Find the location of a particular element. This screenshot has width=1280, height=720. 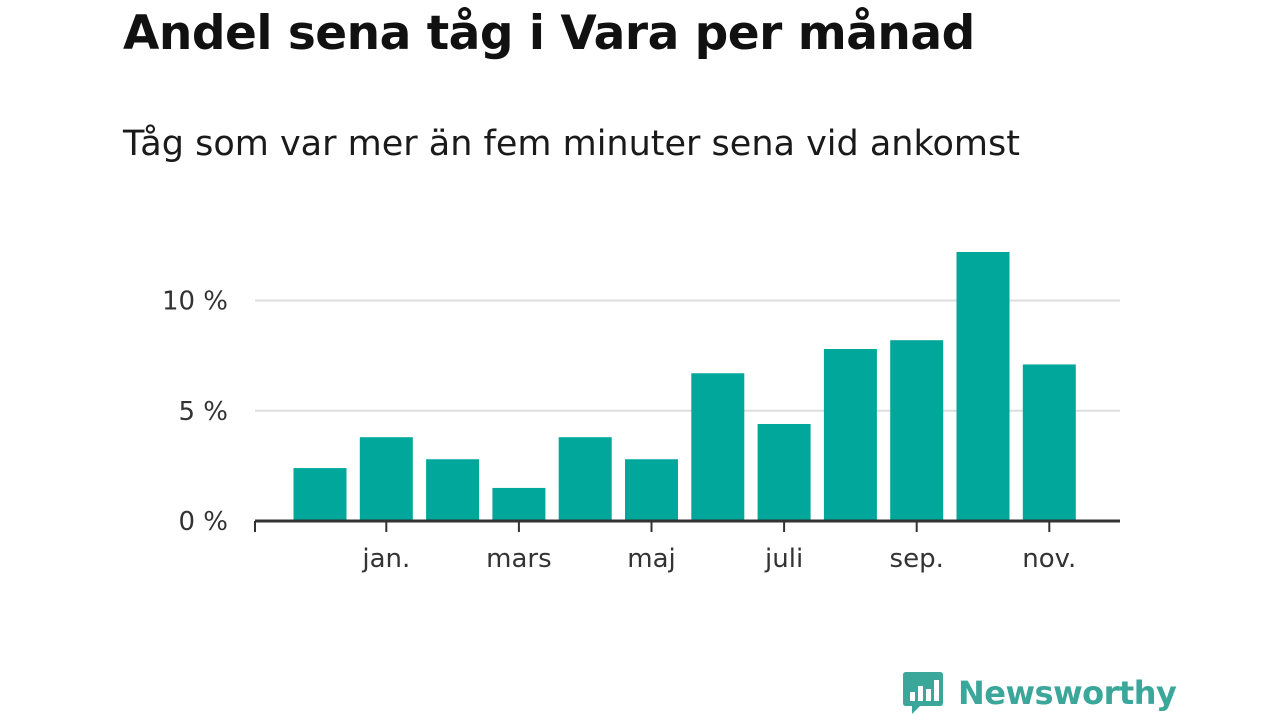

x-axis-ticks: jan. mars maj juli sep. nov. is located at coordinates (718, 559).